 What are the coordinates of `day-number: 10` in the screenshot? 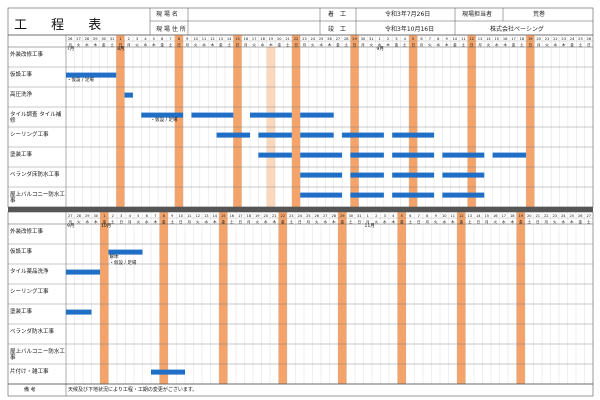 It's located at (195, 39).